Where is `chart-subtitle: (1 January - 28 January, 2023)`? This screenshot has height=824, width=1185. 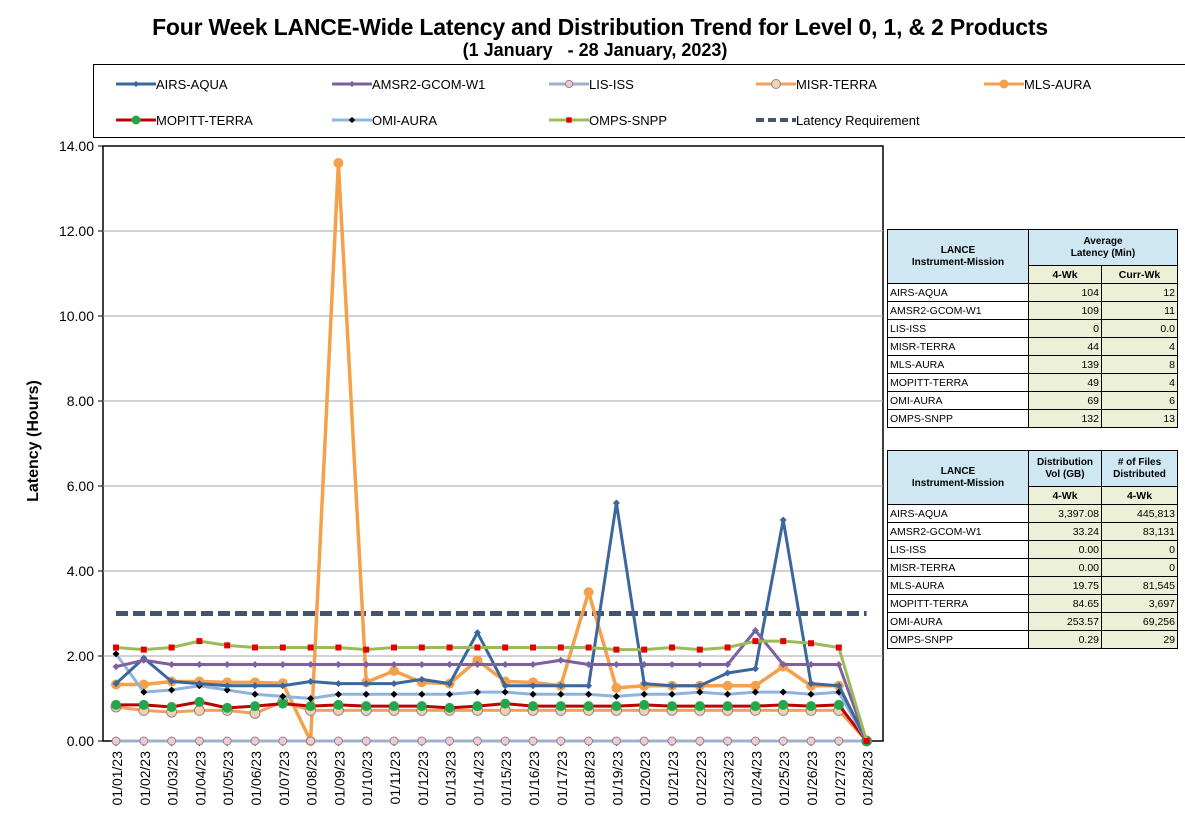 chart-subtitle: (1 January - 28 January, 2023) is located at coordinates (595, 50).